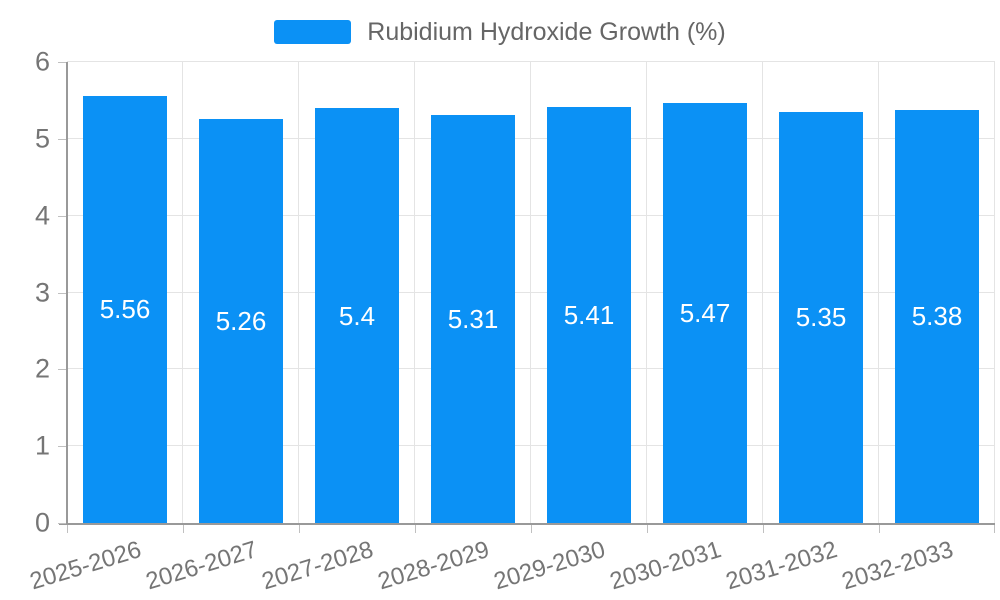 This screenshot has width=1000, height=600. I want to click on bar-value-label: 5.38, so click(937, 316).